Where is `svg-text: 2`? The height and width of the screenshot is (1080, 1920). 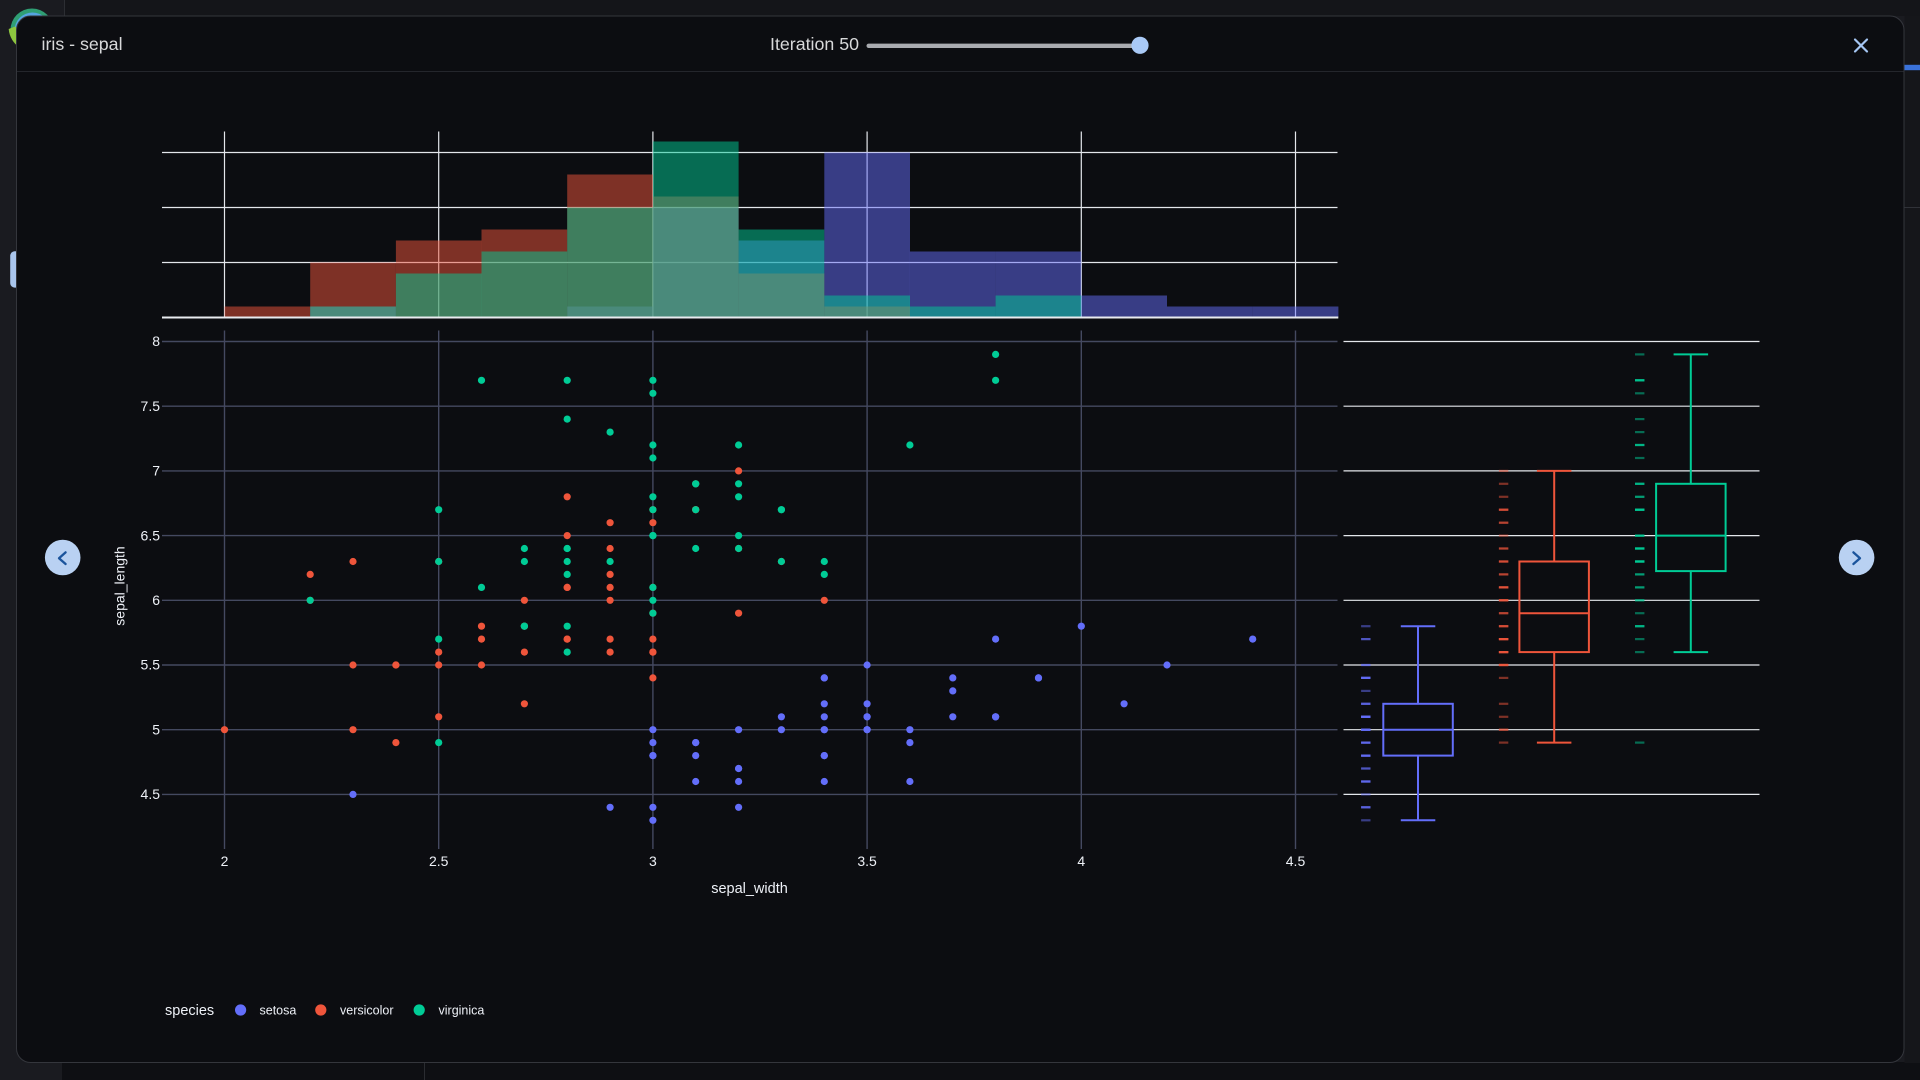
svg-text: 2 is located at coordinates (225, 861).